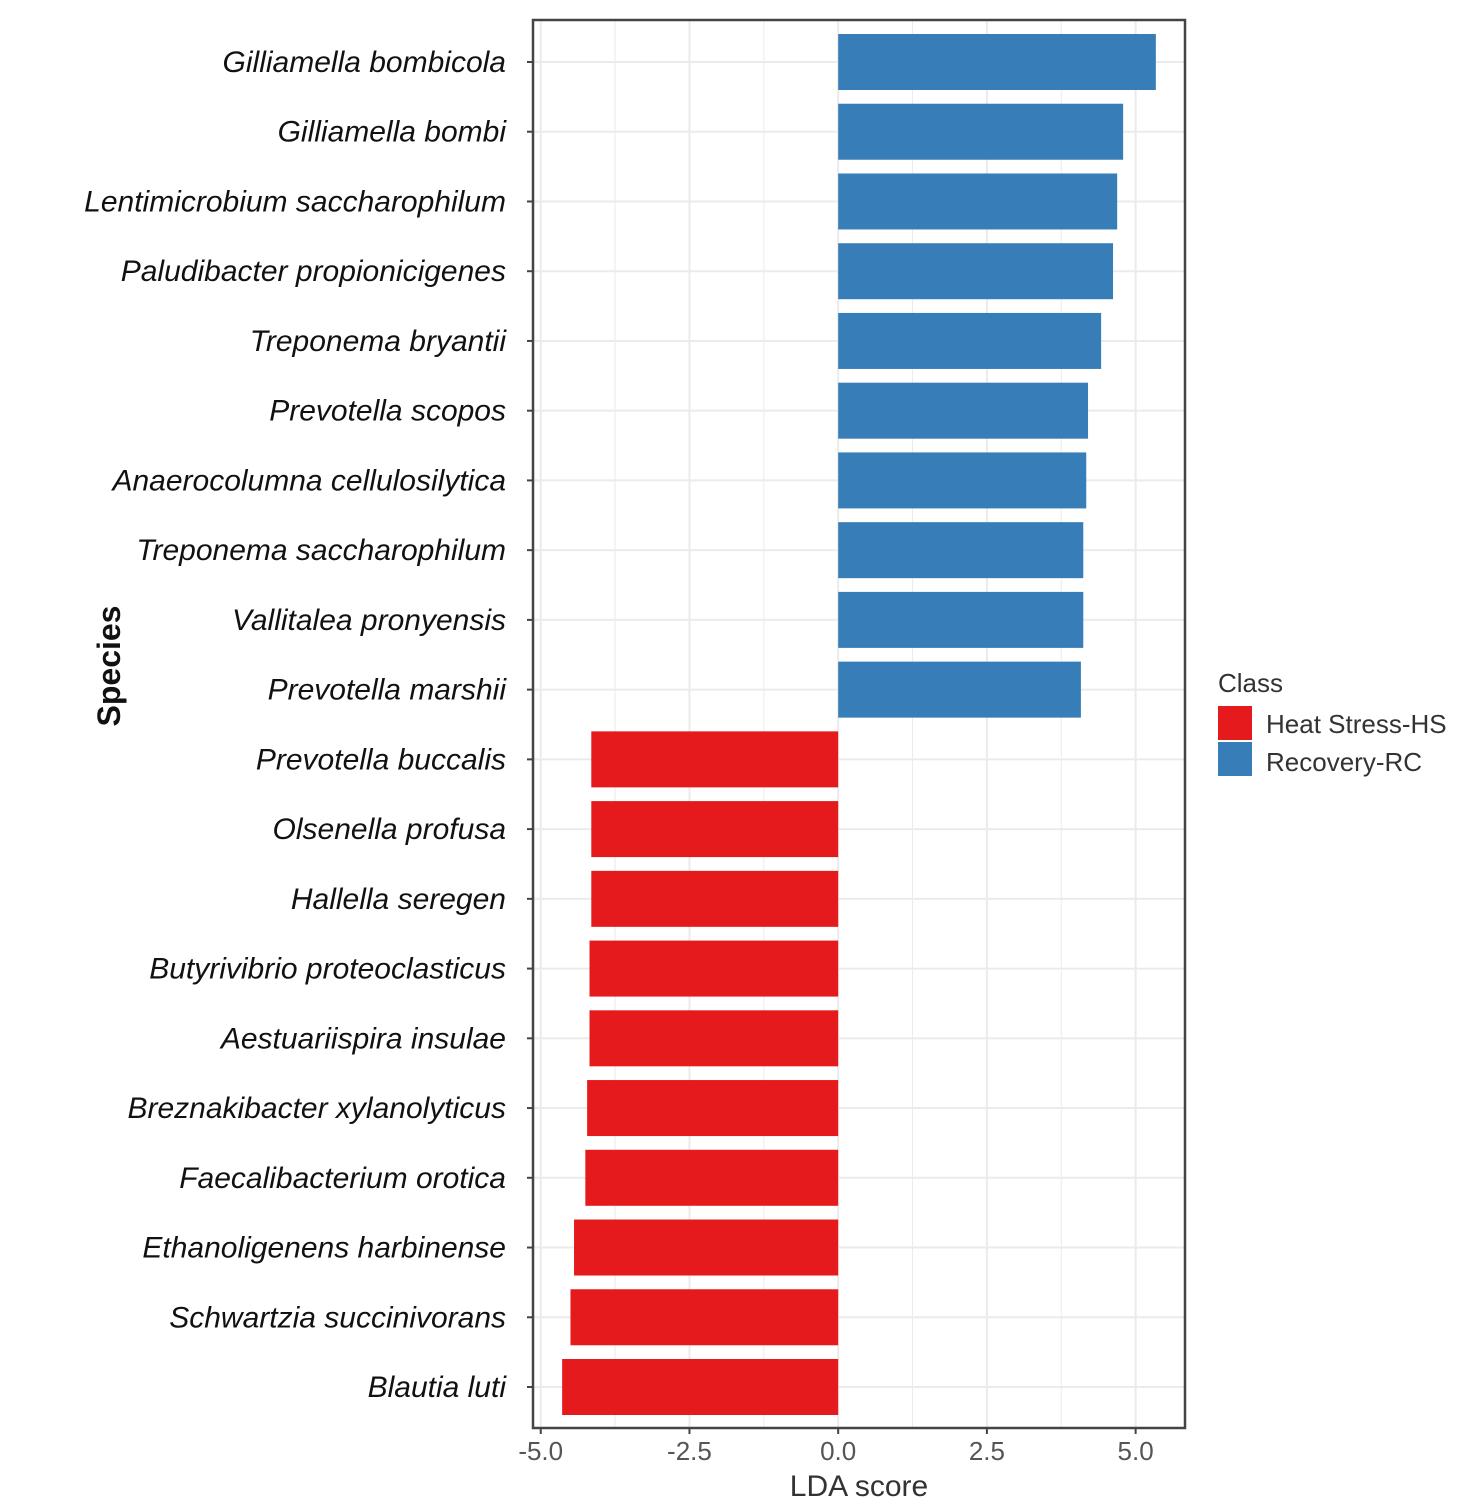 The height and width of the screenshot is (1511, 1464). What do you see at coordinates (715, 829) in the screenshot?
I see `bar-olsenella-profusa` at bounding box center [715, 829].